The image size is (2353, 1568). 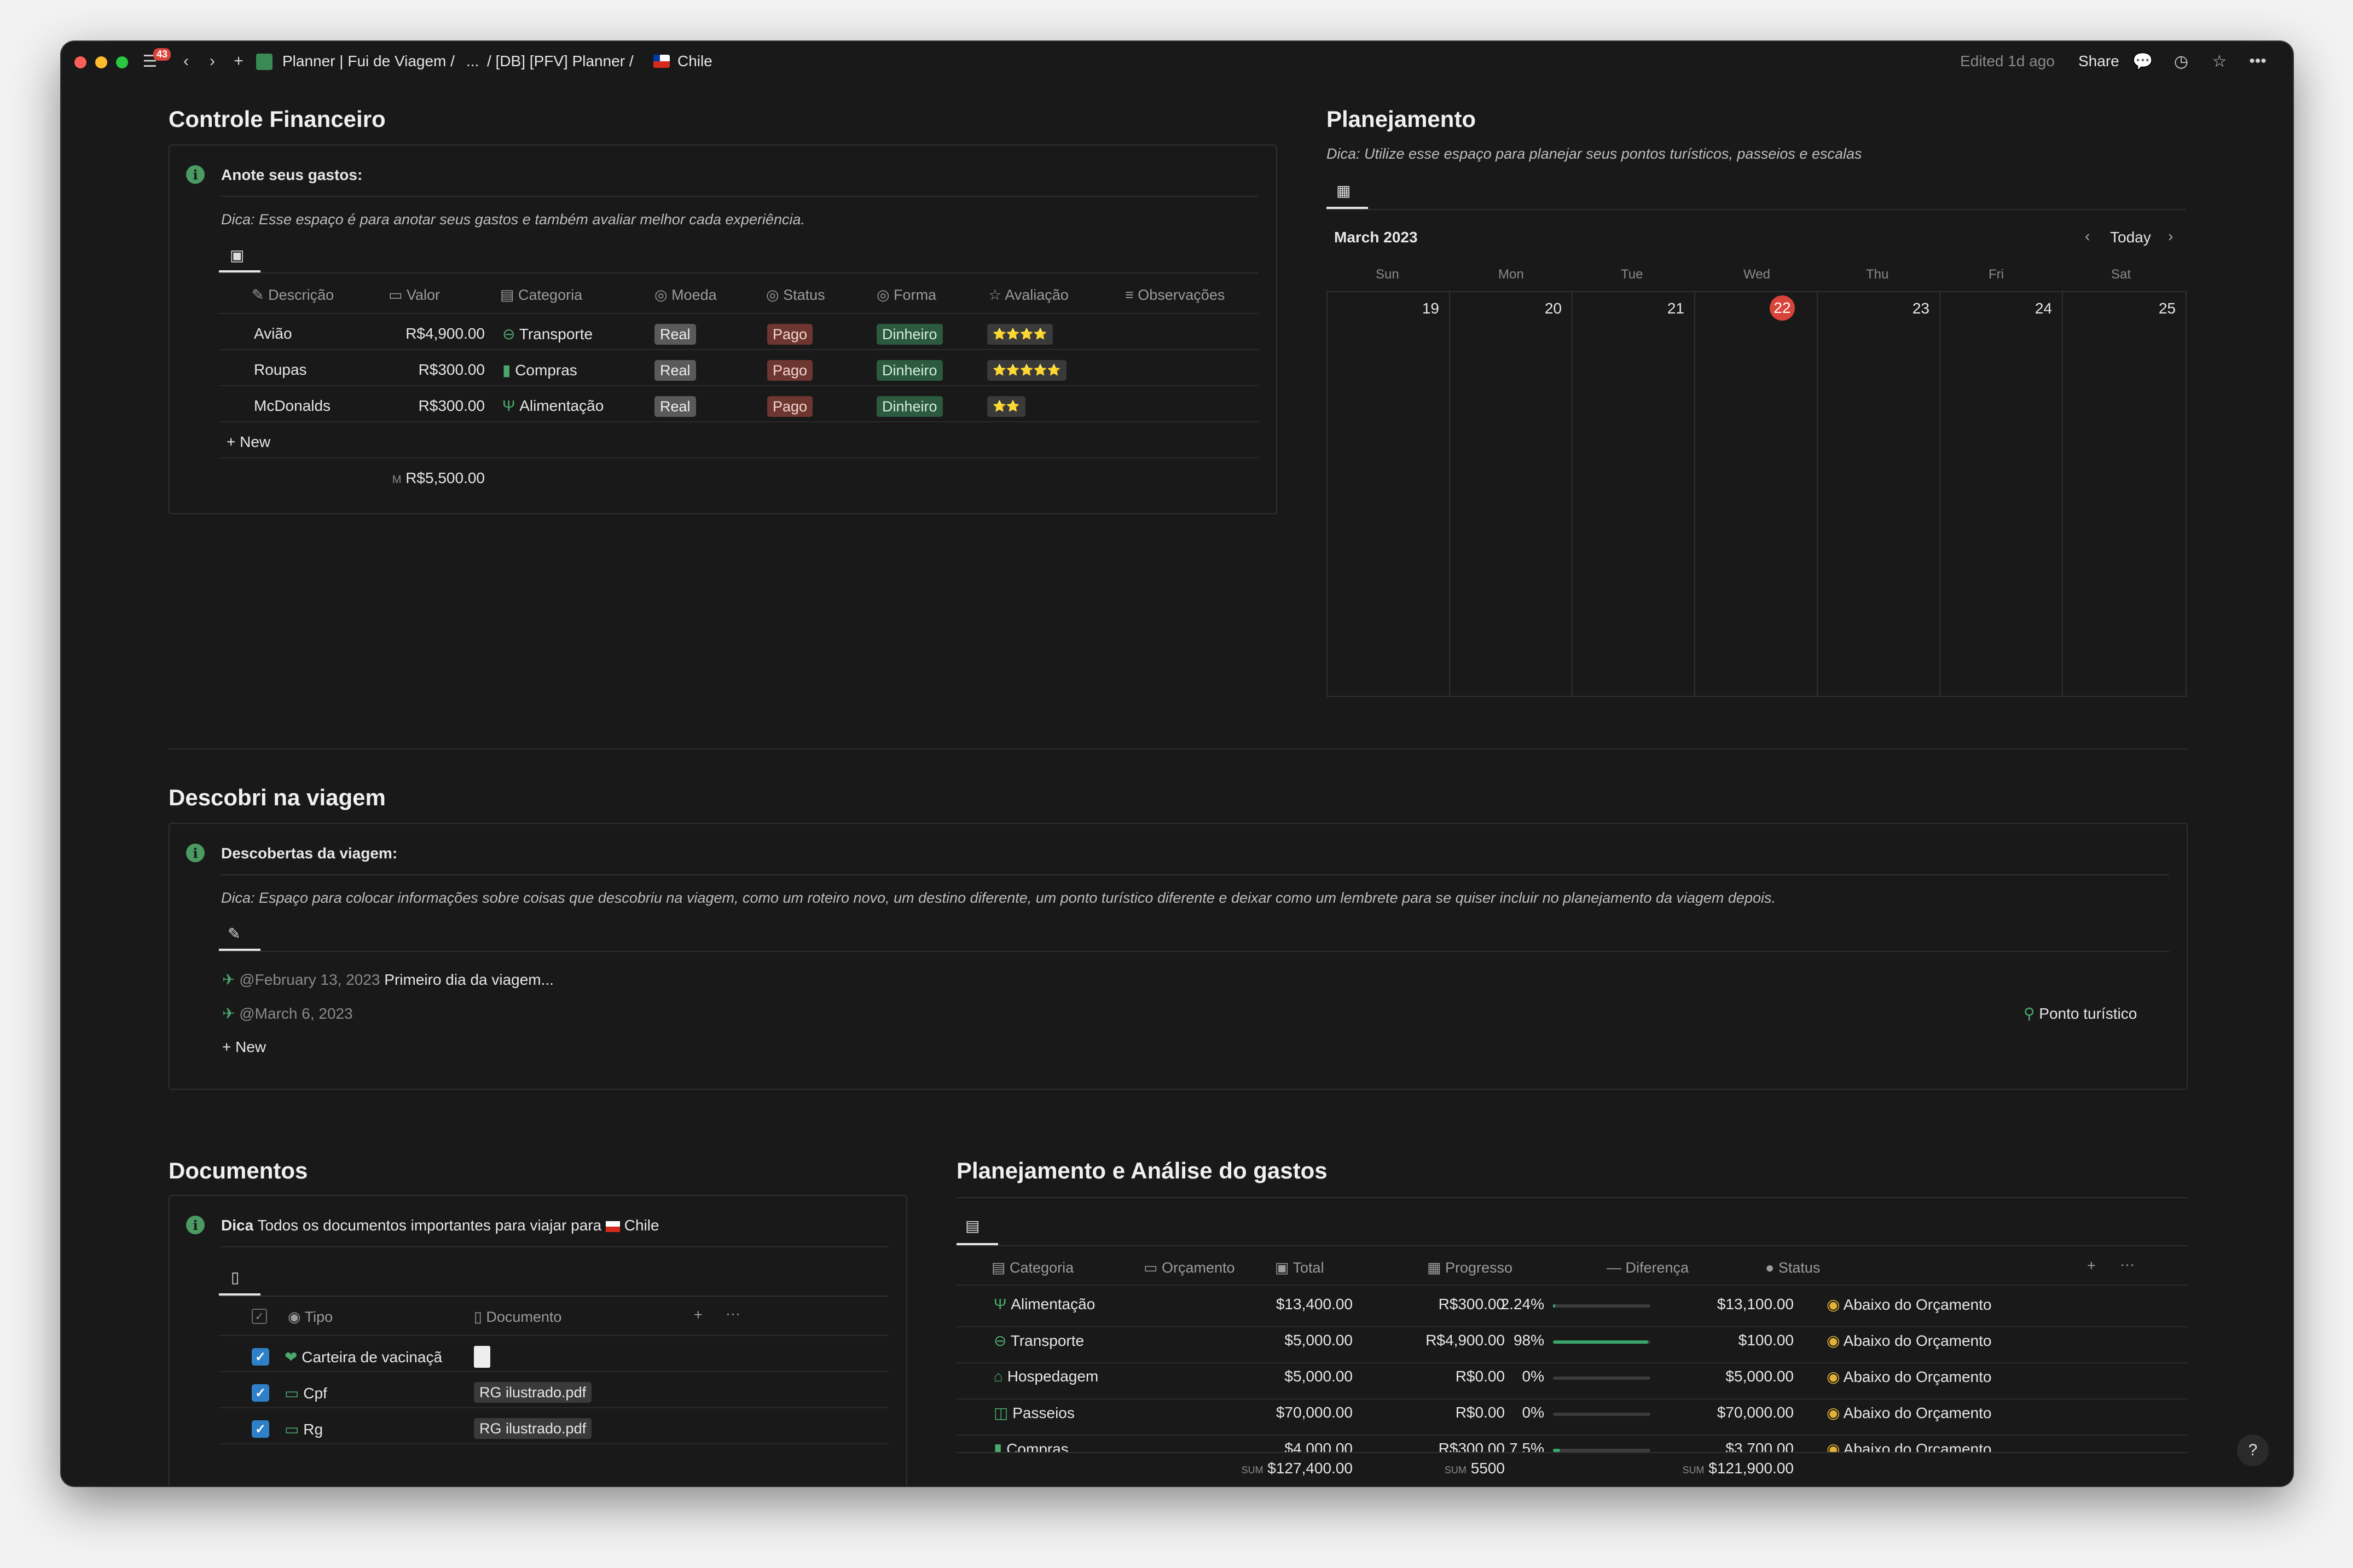 I want to click on file-thumbnail, so click(x=482, y=1357).